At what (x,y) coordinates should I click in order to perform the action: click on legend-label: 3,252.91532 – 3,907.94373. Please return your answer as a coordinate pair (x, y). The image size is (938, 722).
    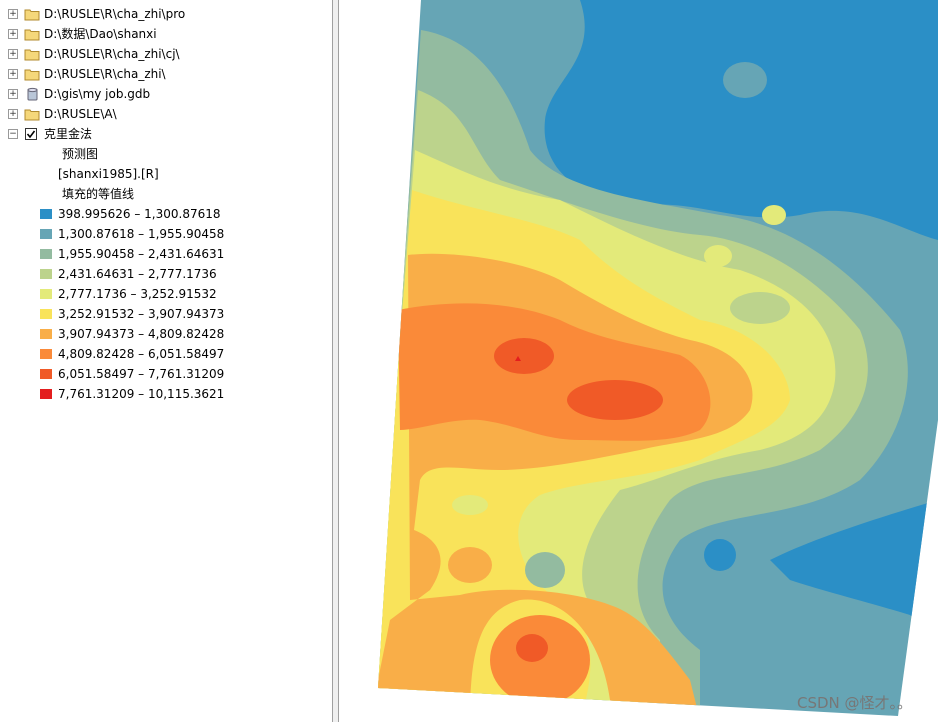
    Looking at the image, I should click on (141, 314).